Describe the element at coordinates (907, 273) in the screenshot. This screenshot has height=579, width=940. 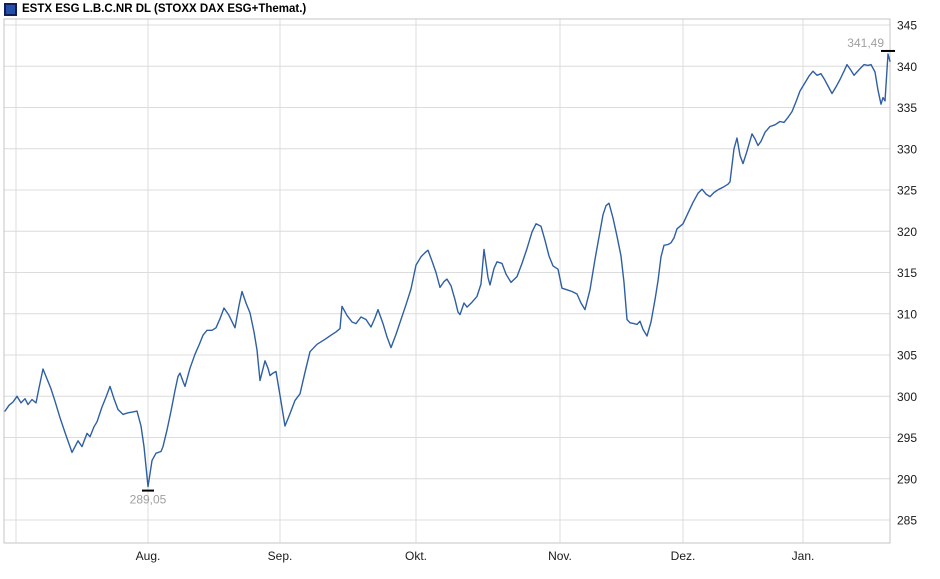
I see `y-axis-label: 315` at that location.